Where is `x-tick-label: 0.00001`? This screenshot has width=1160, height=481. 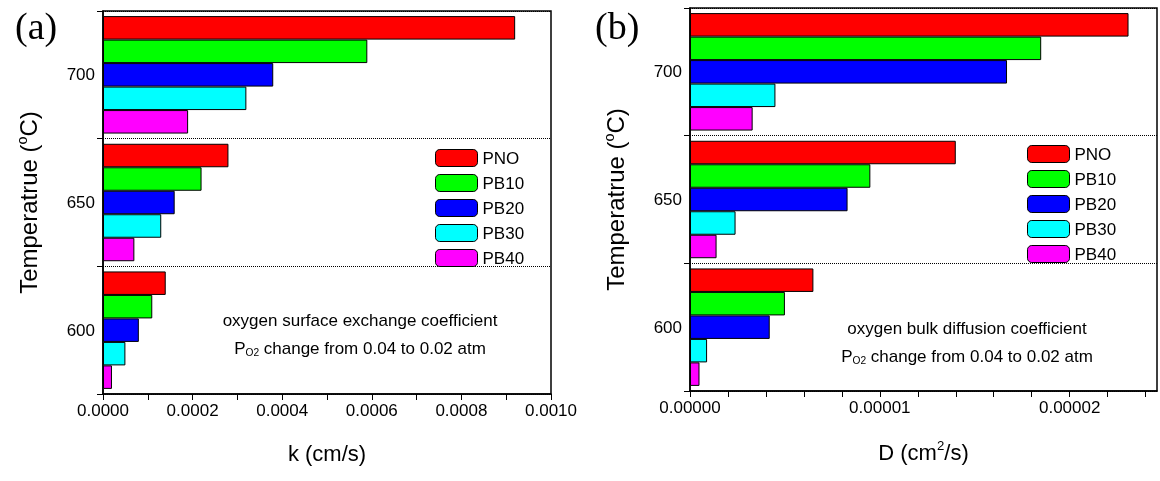 x-tick-label: 0.00001 is located at coordinates (880, 407).